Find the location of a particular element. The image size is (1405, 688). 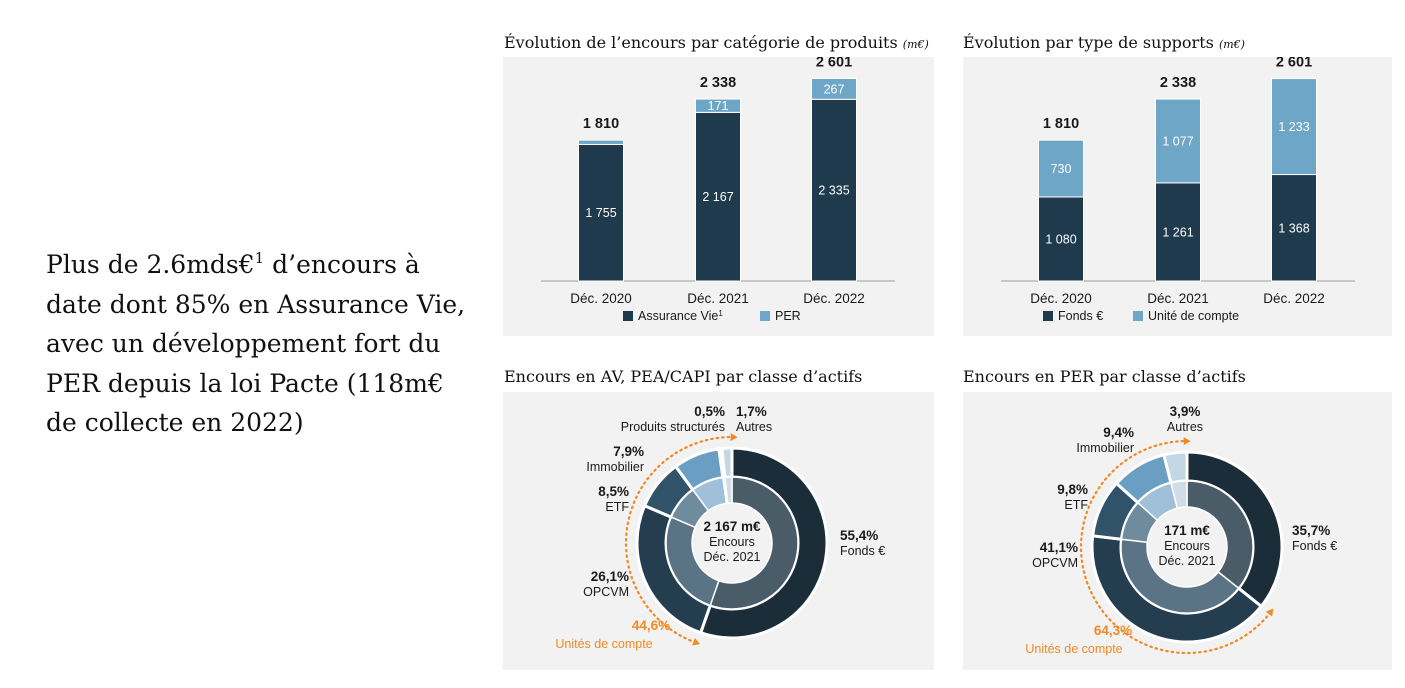

donut-slice-value-2-0: 55,4% is located at coordinates (859, 535).